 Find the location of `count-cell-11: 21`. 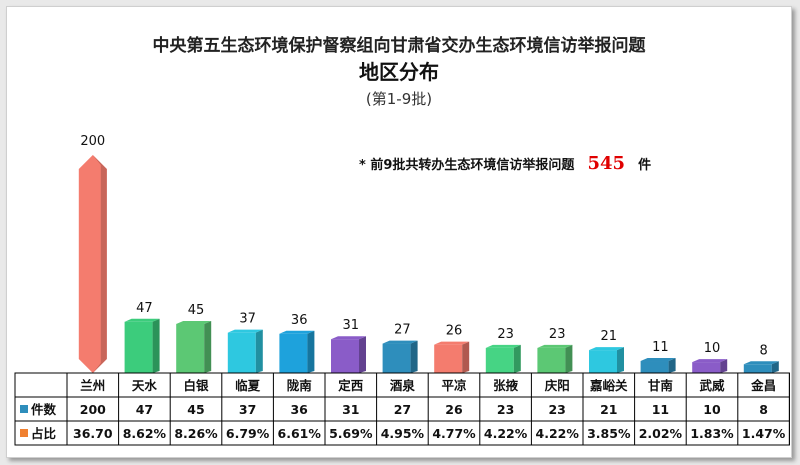

count-cell-11: 21 is located at coordinates (608, 409).